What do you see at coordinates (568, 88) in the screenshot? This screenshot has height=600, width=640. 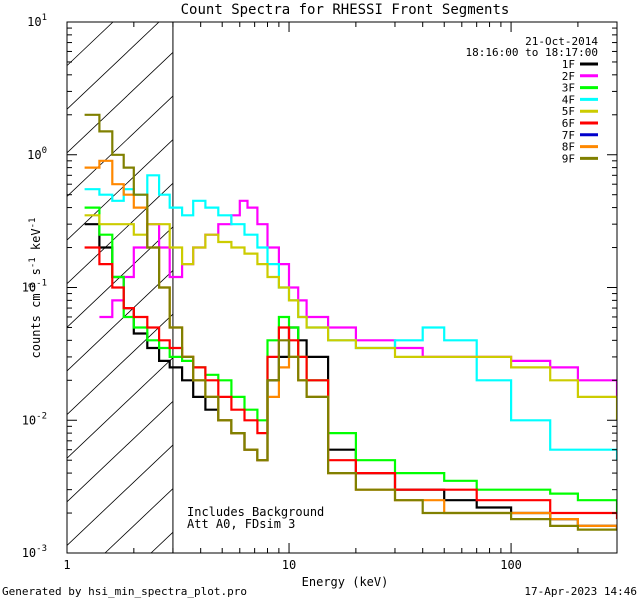 I see `legend-label-3F: 3F` at bounding box center [568, 88].